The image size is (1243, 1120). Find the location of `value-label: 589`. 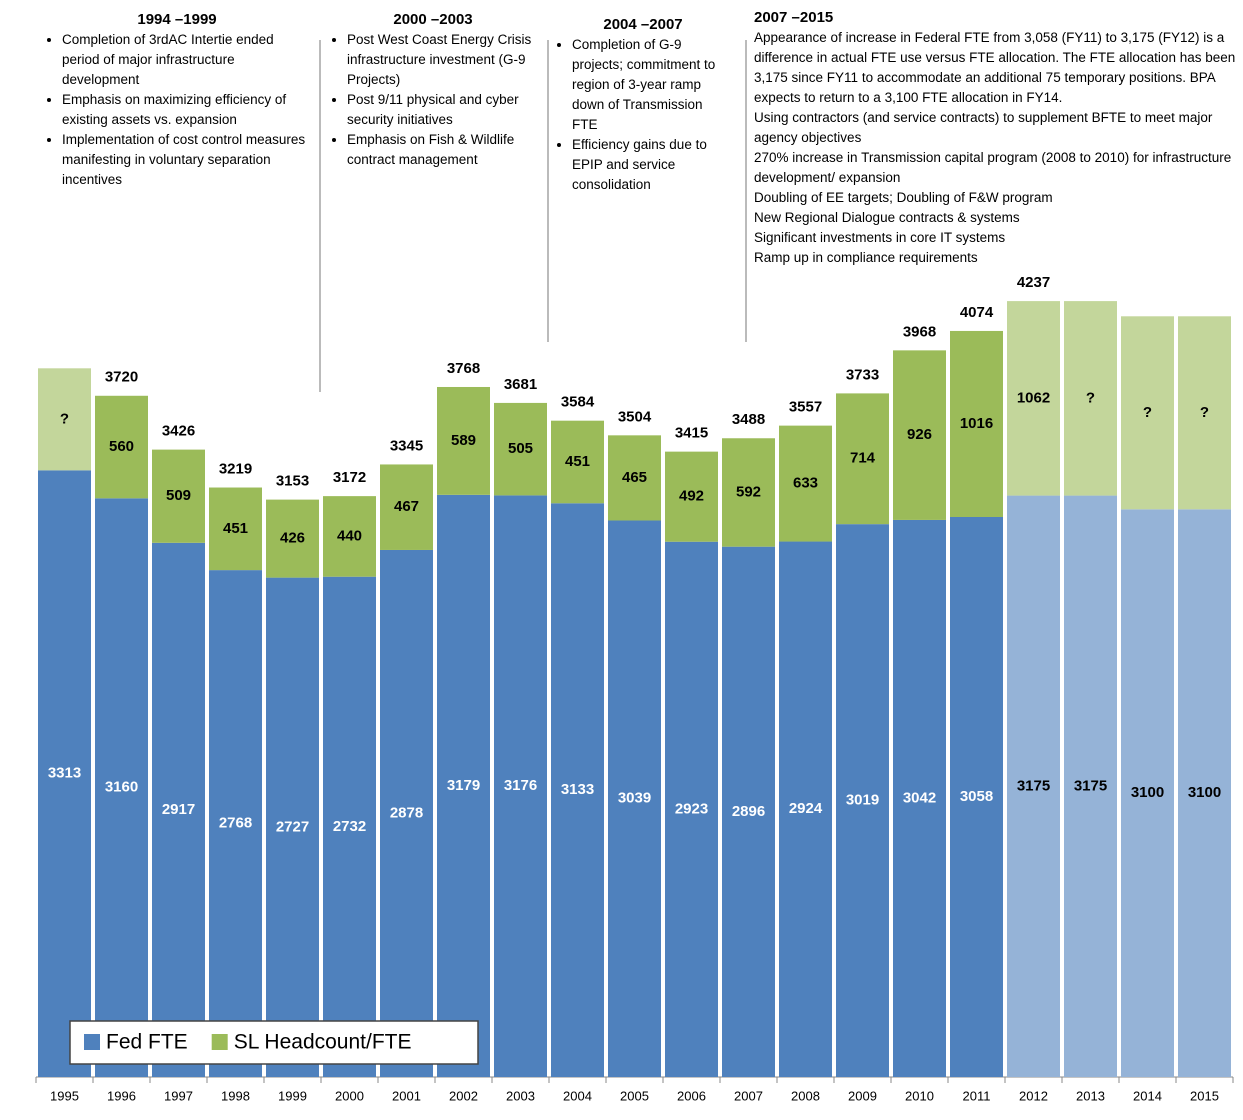

value-label: 589 is located at coordinates (463, 440).